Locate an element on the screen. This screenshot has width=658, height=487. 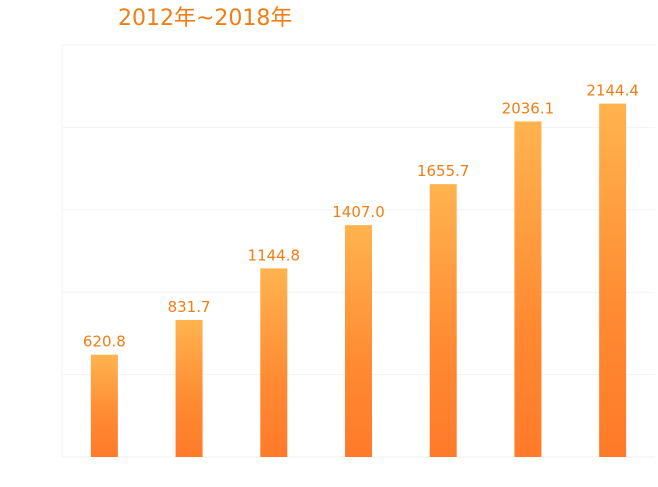
chart-title: 2012年~2018年 is located at coordinates (205, 18).